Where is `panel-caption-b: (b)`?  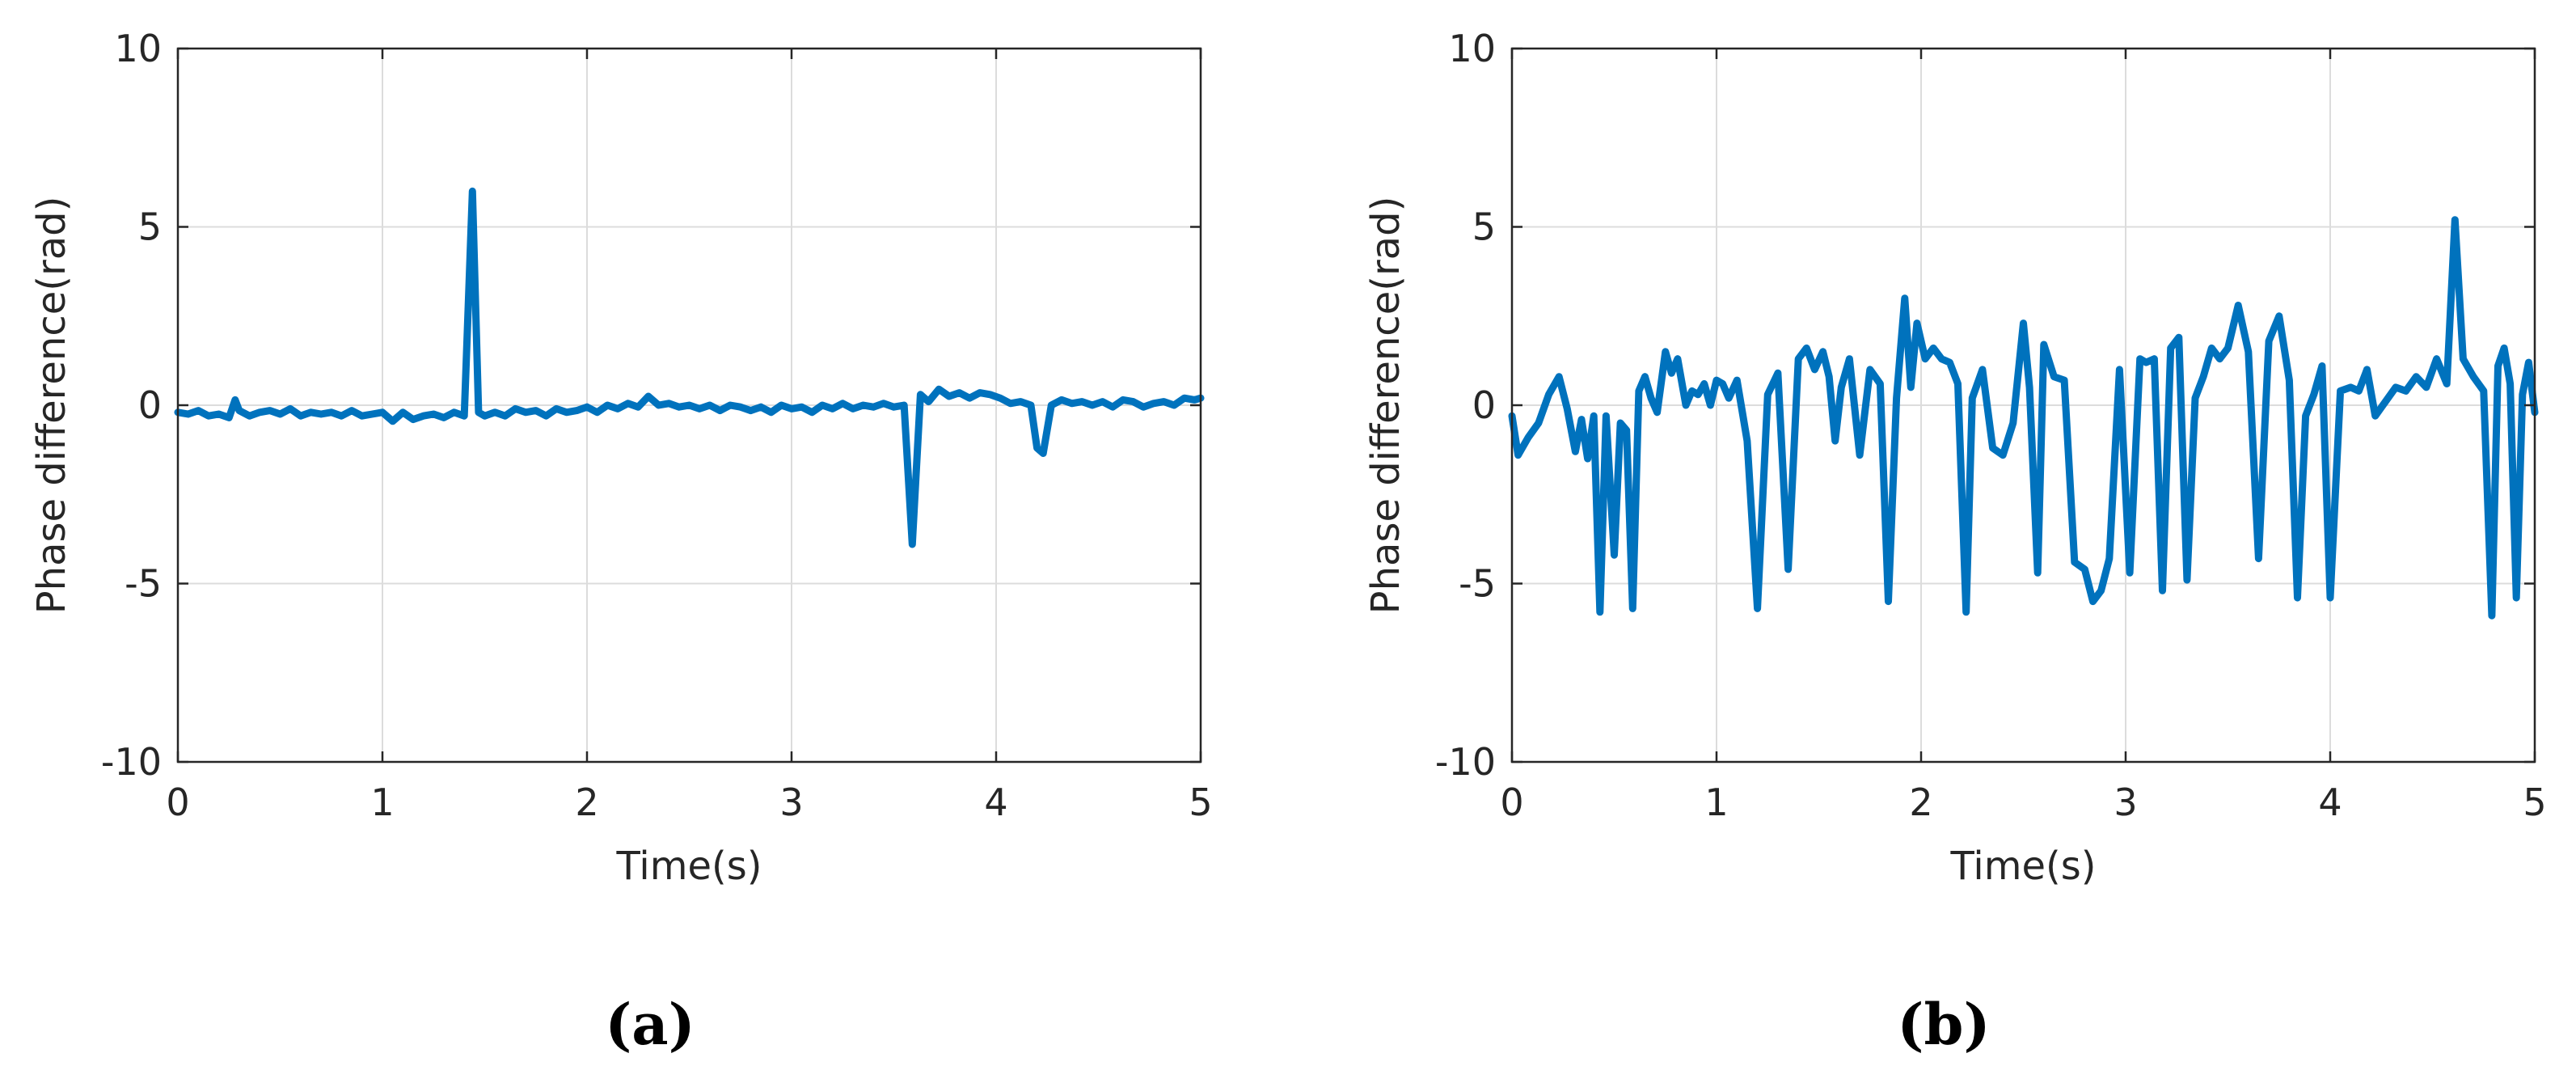 panel-caption-b: (b) is located at coordinates (1944, 1024).